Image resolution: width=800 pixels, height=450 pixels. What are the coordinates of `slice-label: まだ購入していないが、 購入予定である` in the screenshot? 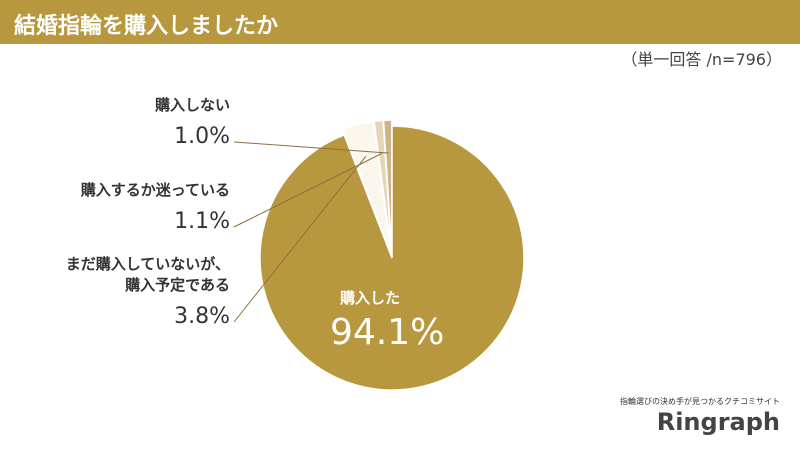 It's located at (147, 274).